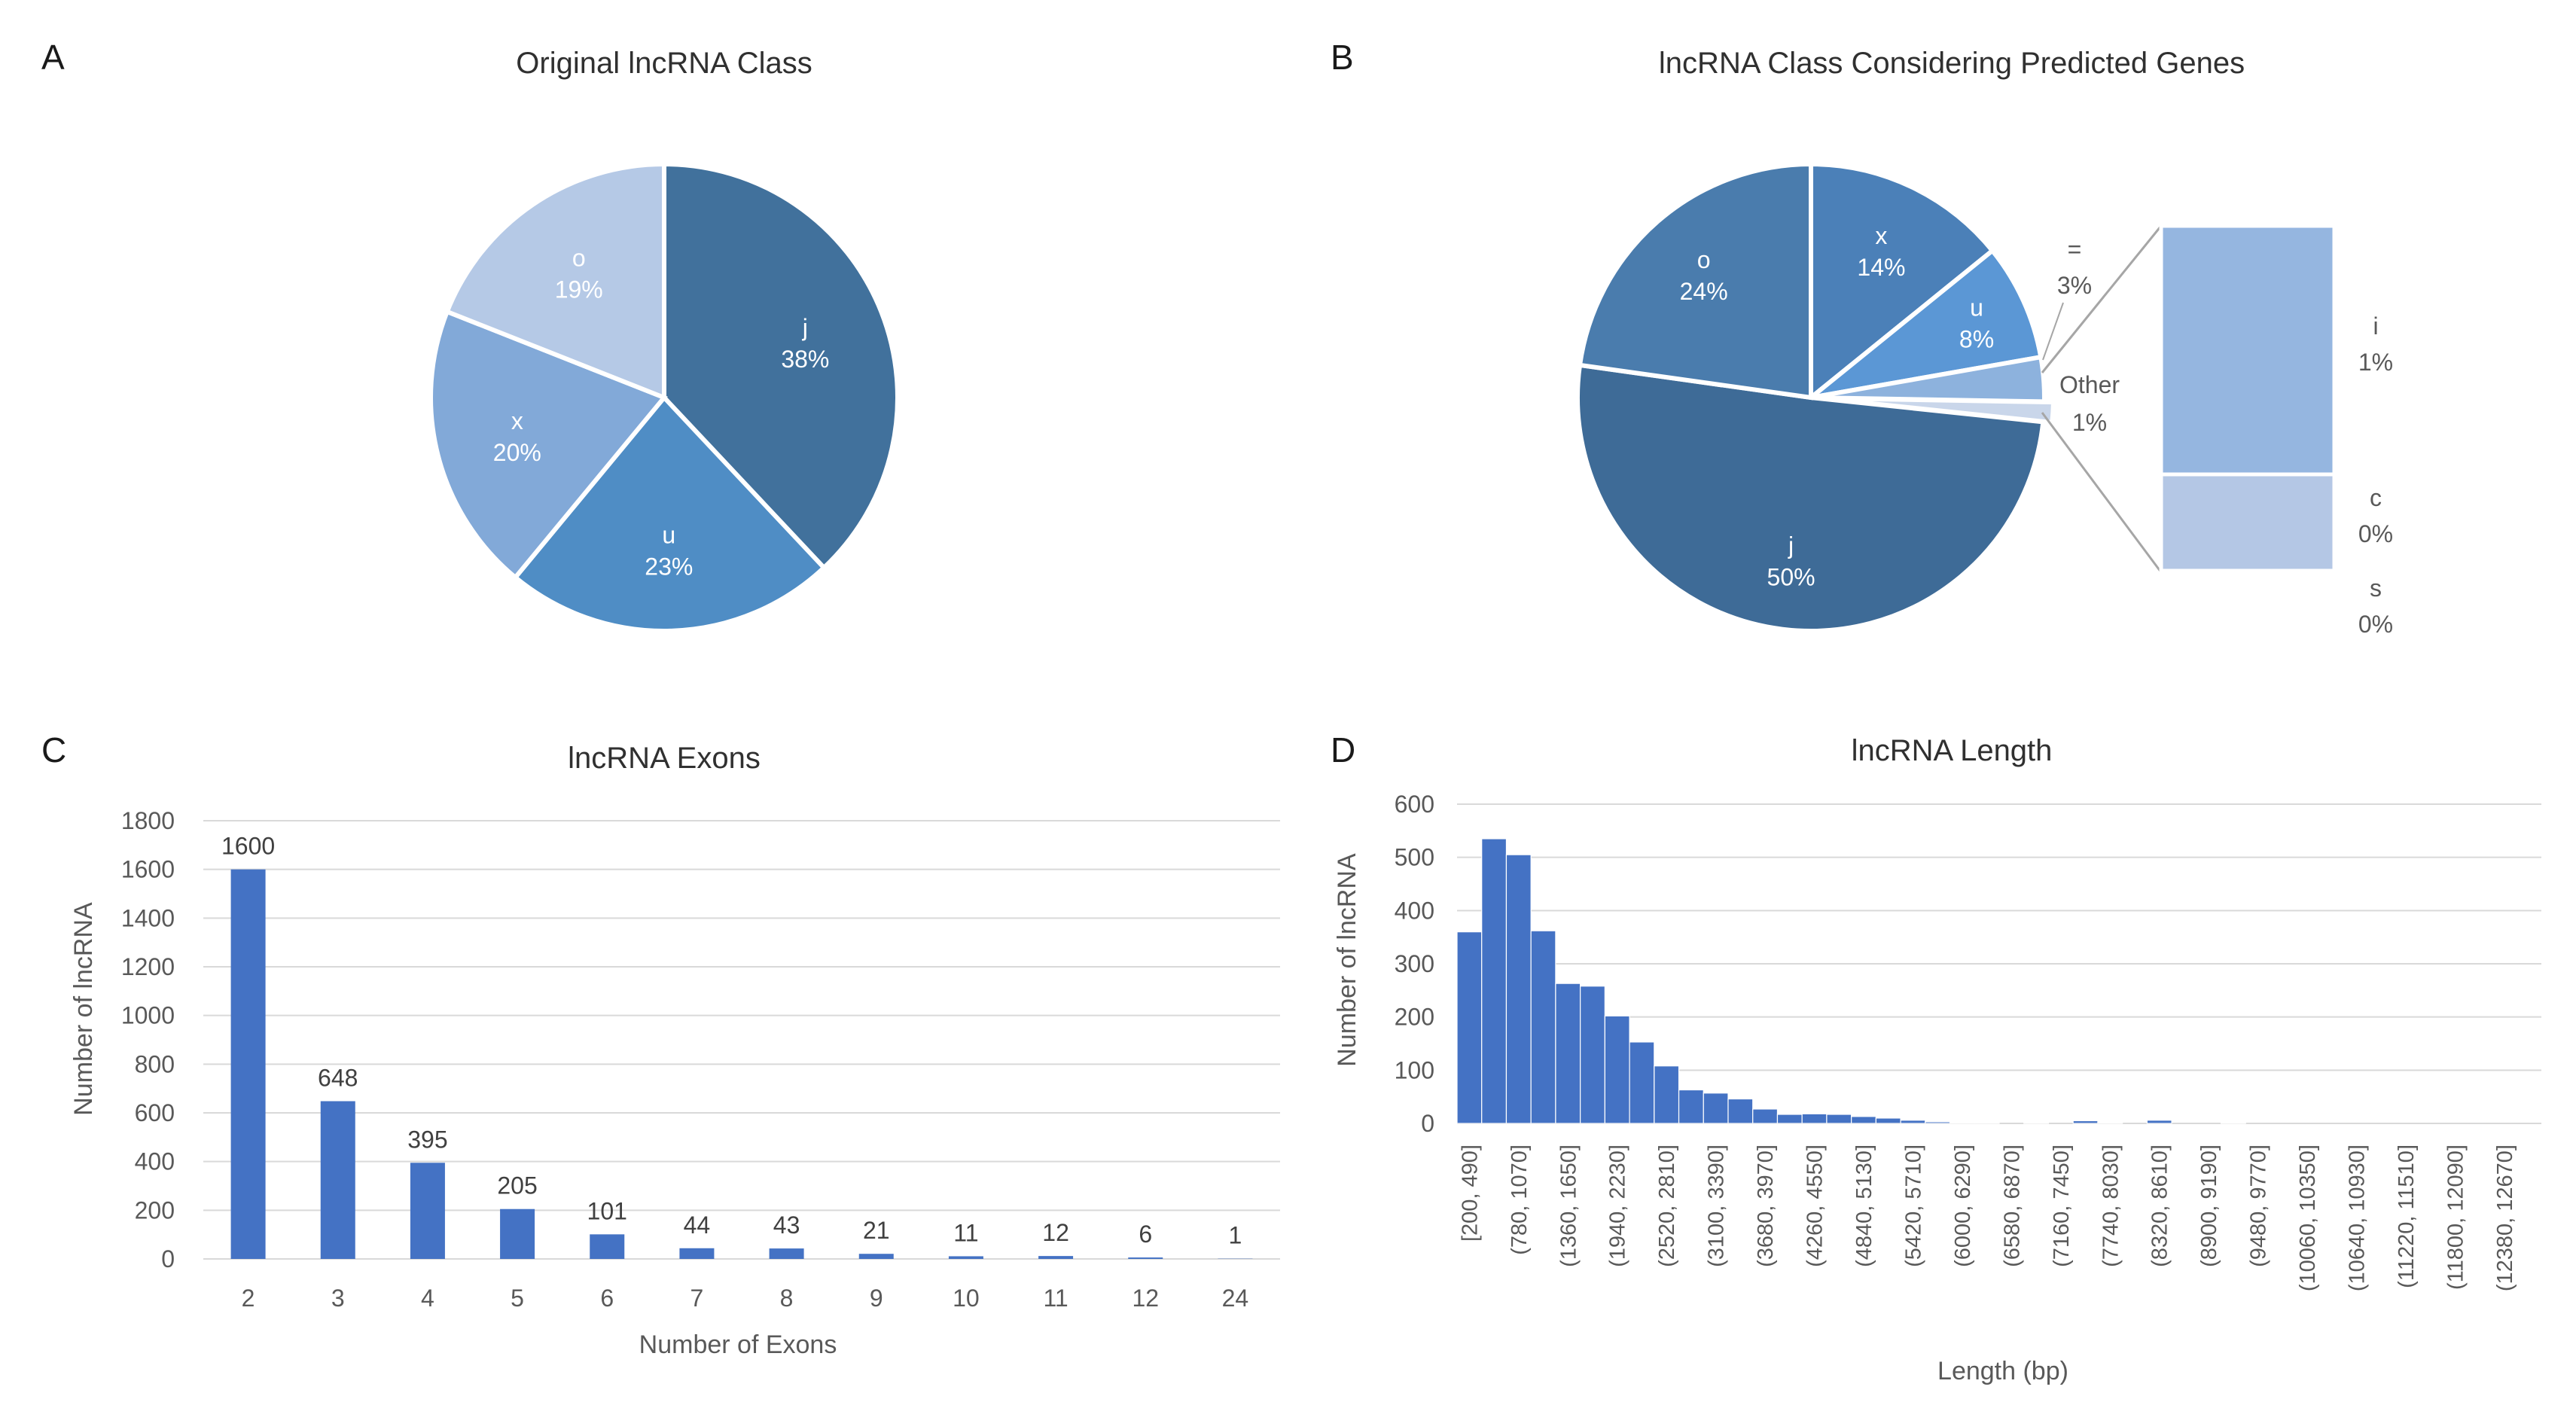 The width and height of the screenshot is (2576, 1402). I want to click on pie-b-connector-bottom, so click(2102, 492).